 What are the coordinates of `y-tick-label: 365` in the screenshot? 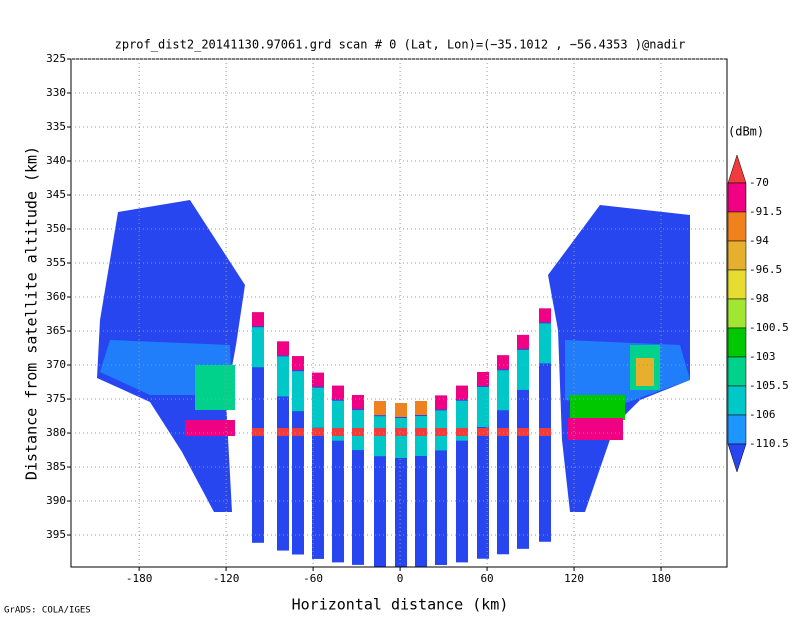 It's located at (56, 330).